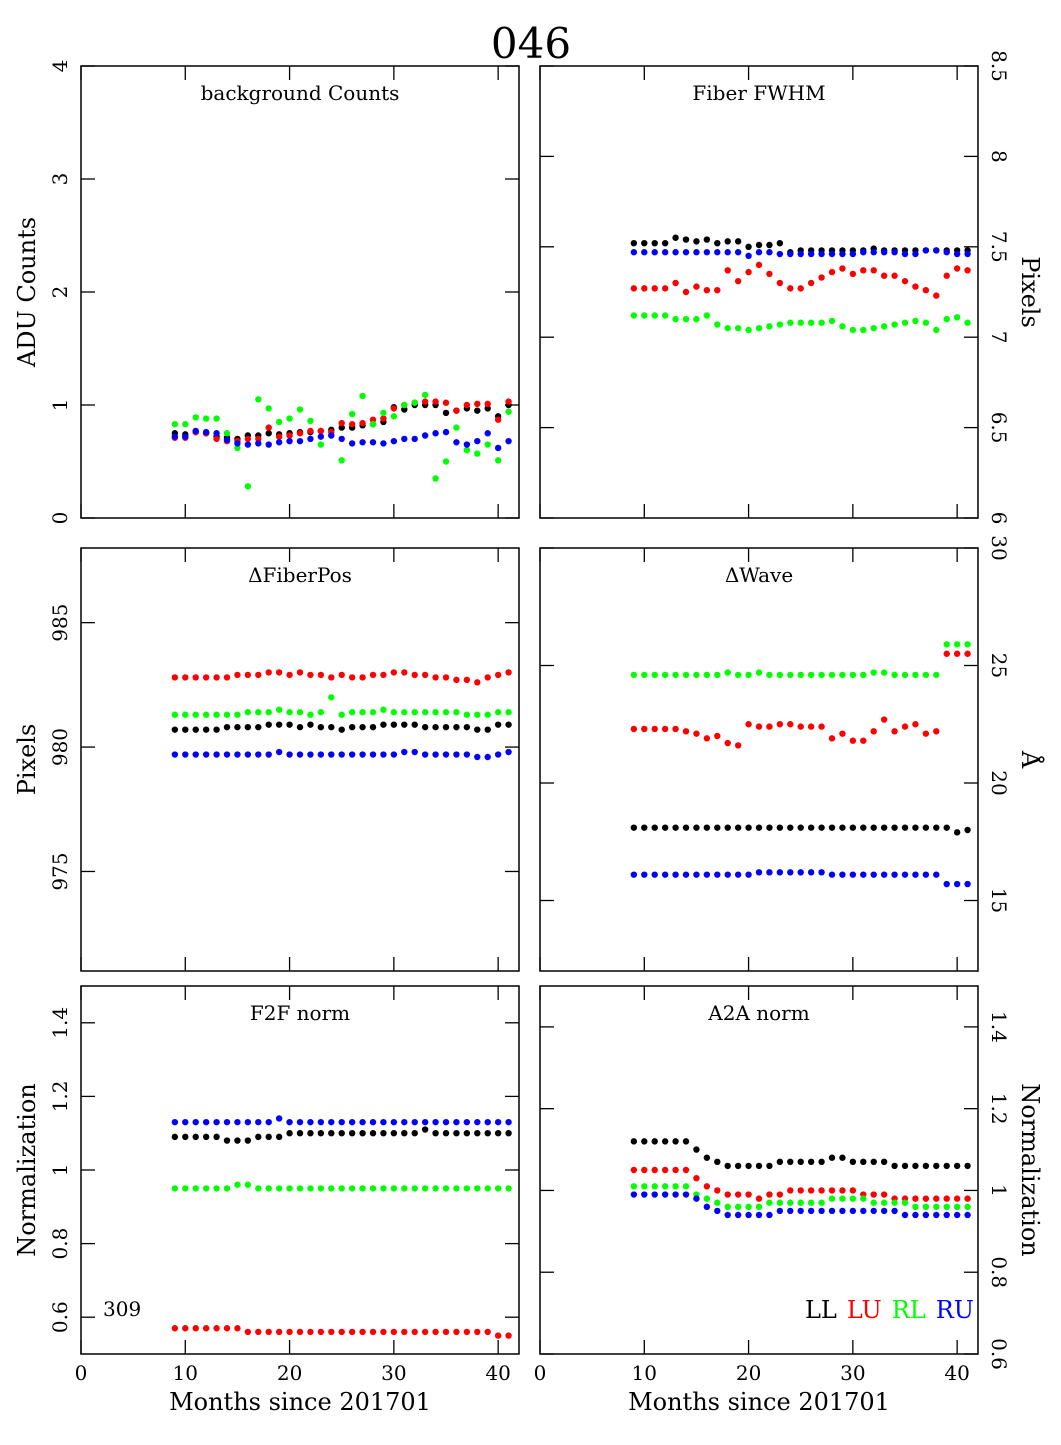  What do you see at coordinates (300, 93) in the screenshot?
I see `panel-title: background Counts` at bounding box center [300, 93].